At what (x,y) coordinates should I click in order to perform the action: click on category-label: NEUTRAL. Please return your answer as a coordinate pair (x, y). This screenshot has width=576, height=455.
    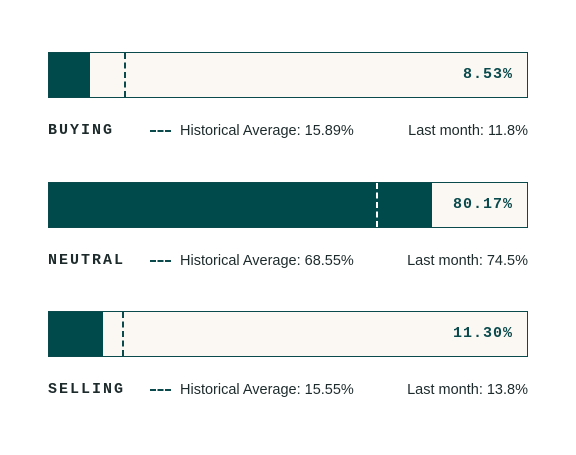
    Looking at the image, I should click on (87, 260).